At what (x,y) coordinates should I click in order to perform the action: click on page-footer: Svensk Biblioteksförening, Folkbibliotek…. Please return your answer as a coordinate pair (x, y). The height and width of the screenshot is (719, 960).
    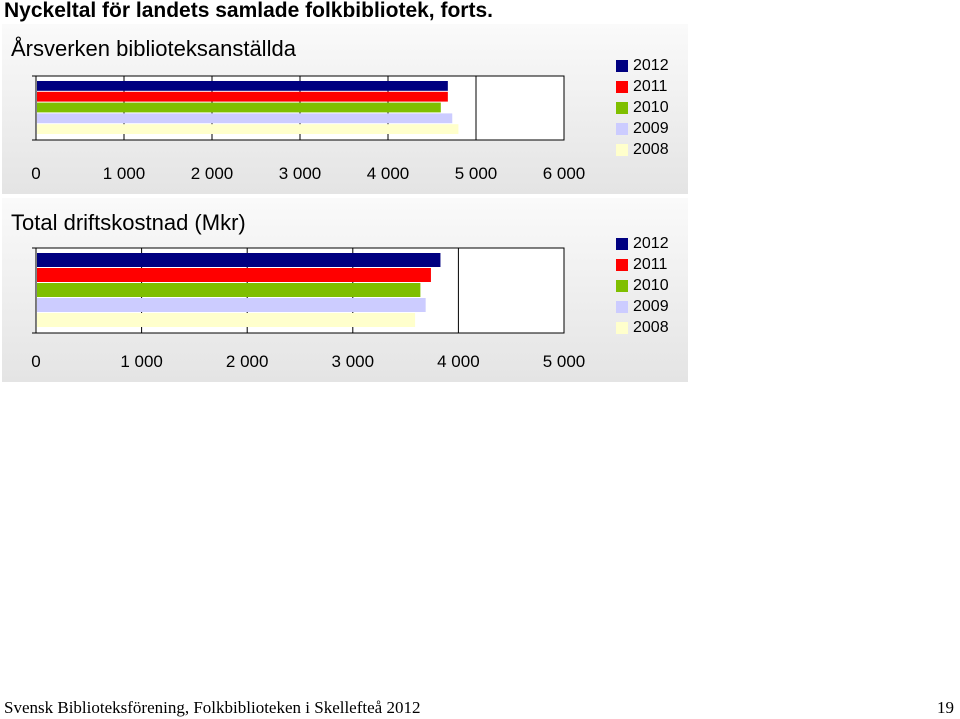
    Looking at the image, I should click on (480, 708).